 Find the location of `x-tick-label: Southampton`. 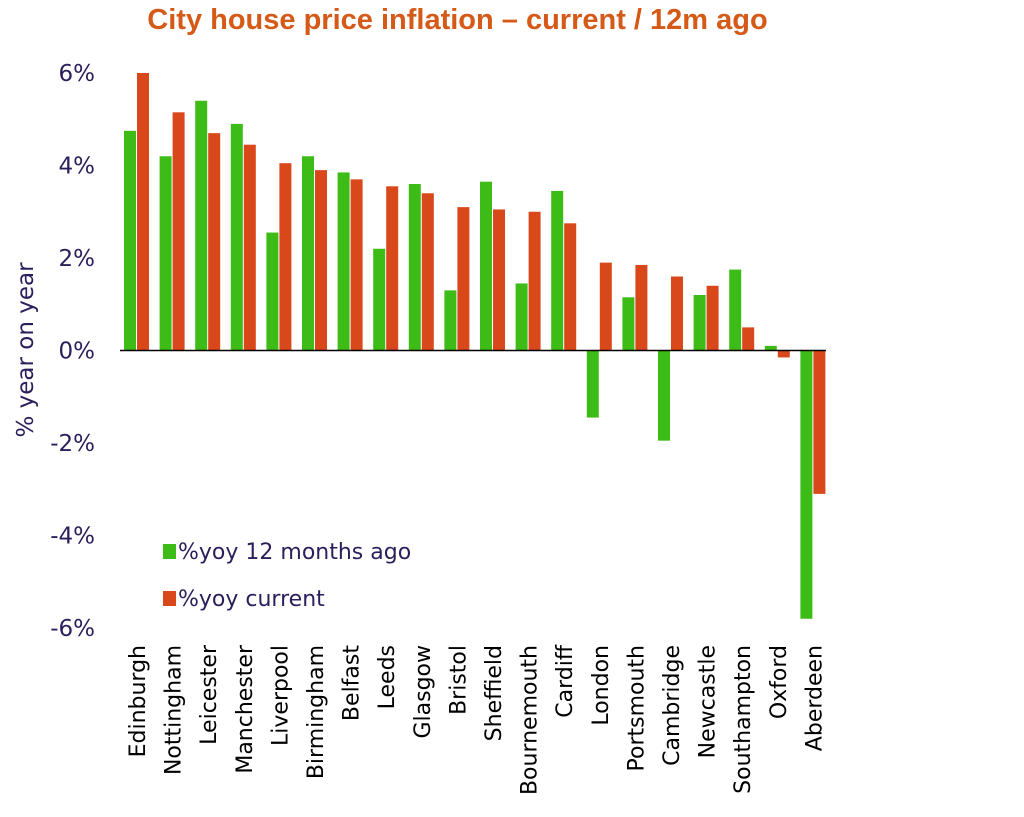

x-tick-label: Southampton is located at coordinates (743, 719).